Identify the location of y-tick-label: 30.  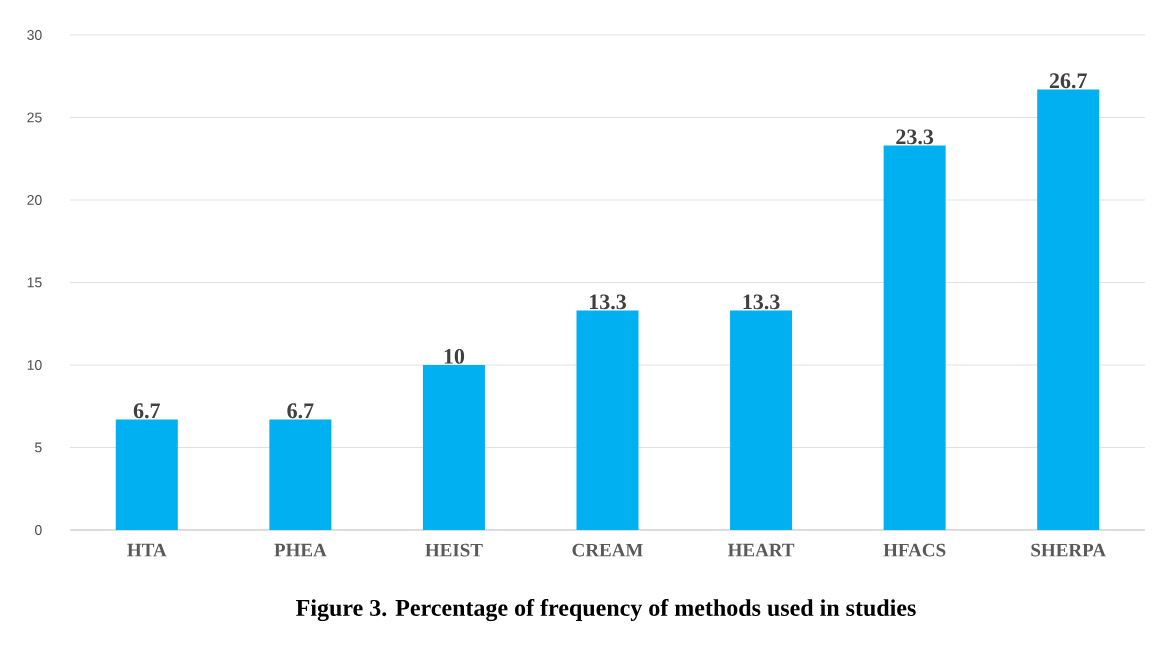
(34, 35).